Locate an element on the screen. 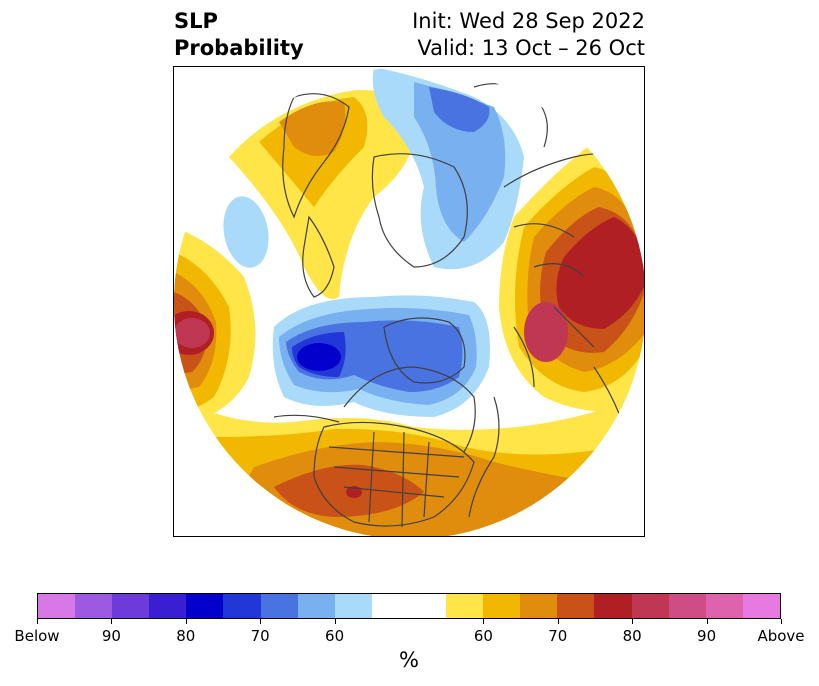  colorbar-tick-label: Above is located at coordinates (781, 636).